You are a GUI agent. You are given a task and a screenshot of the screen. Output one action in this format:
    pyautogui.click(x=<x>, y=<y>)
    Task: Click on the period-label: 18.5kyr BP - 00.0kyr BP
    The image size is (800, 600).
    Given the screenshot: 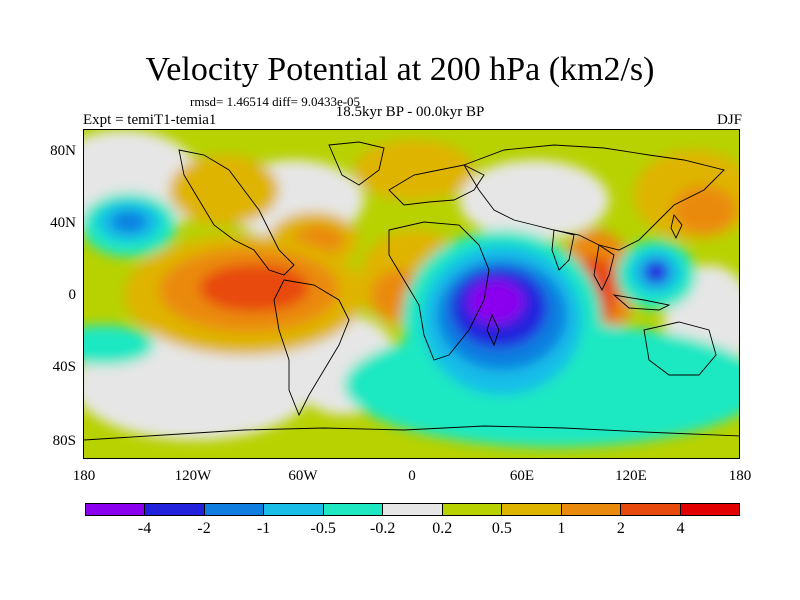 What is the action you would take?
    pyautogui.click(x=410, y=112)
    